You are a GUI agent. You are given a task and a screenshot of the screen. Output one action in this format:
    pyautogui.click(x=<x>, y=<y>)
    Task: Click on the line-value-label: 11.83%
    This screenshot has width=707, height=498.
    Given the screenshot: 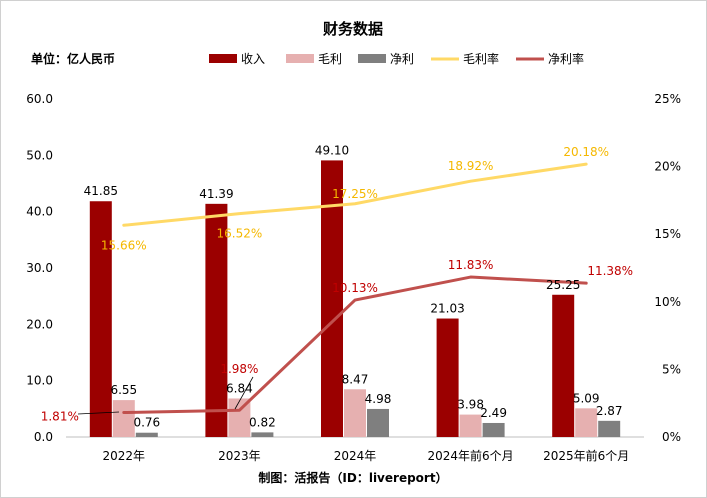 What is the action you would take?
    pyautogui.click(x=471, y=265)
    